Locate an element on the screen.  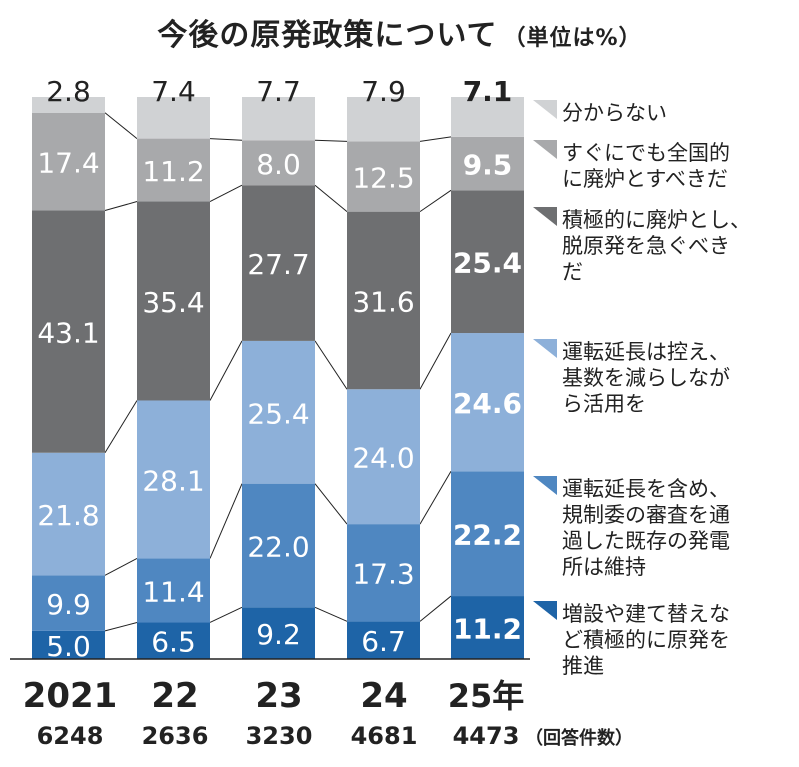
value-label: 17.4 is located at coordinates (68, 163).